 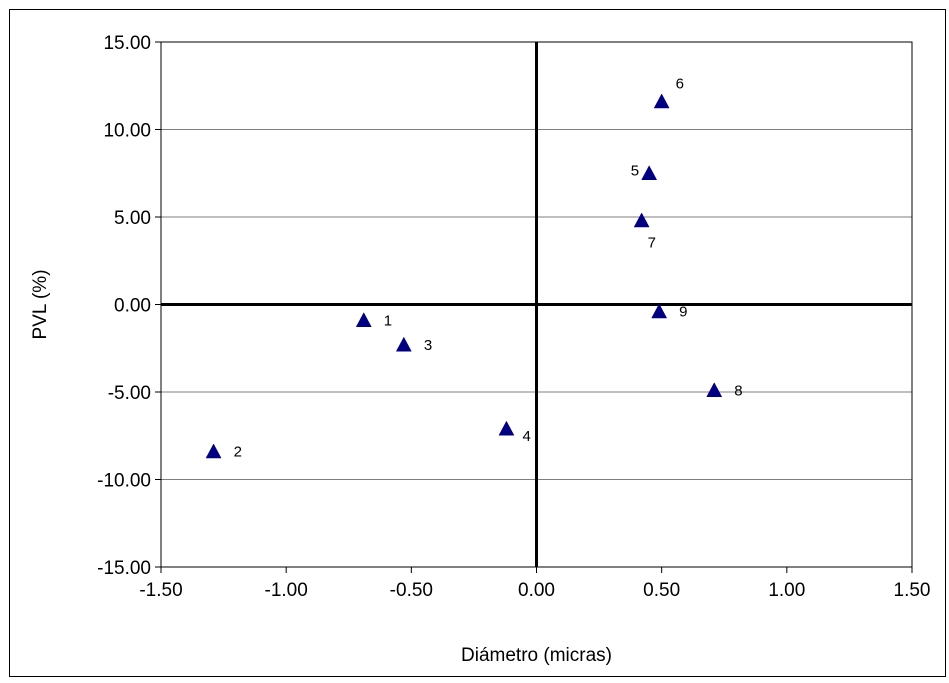 What do you see at coordinates (127, 131) in the screenshot?
I see `y-tick-label: 10.00` at bounding box center [127, 131].